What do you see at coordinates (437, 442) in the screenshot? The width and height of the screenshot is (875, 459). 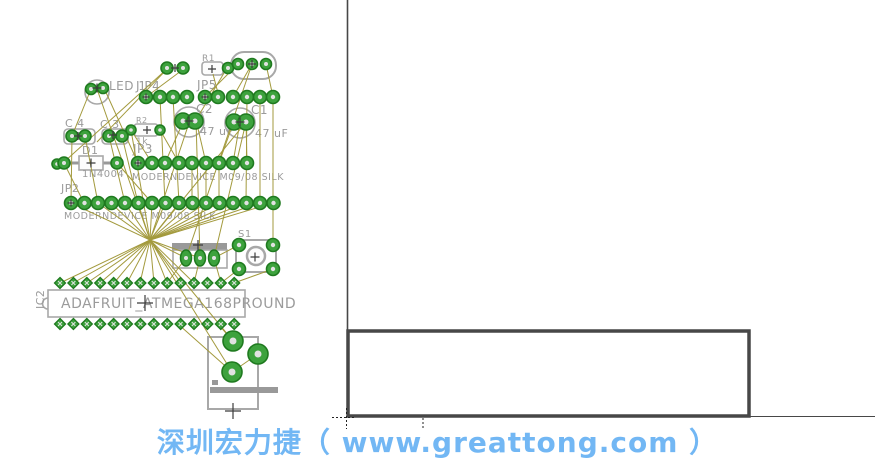 I see `watermark: 深圳宏力捷（ www.greattong.com ）` at bounding box center [437, 442].